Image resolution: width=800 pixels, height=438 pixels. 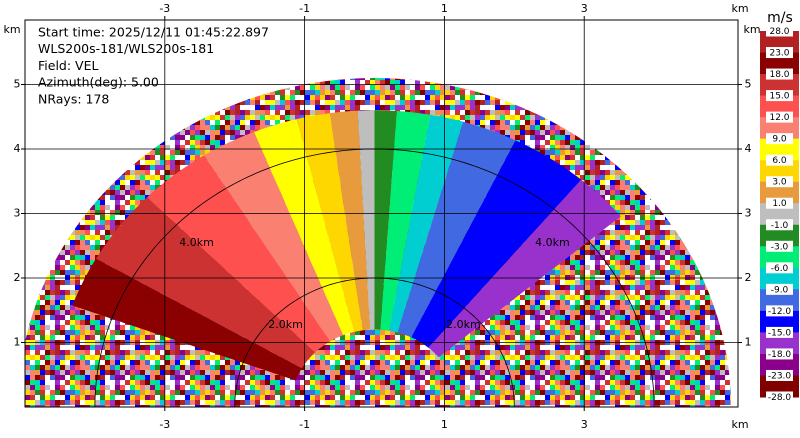 I want to click on colorbar-label: 18.0, so click(x=779, y=75).